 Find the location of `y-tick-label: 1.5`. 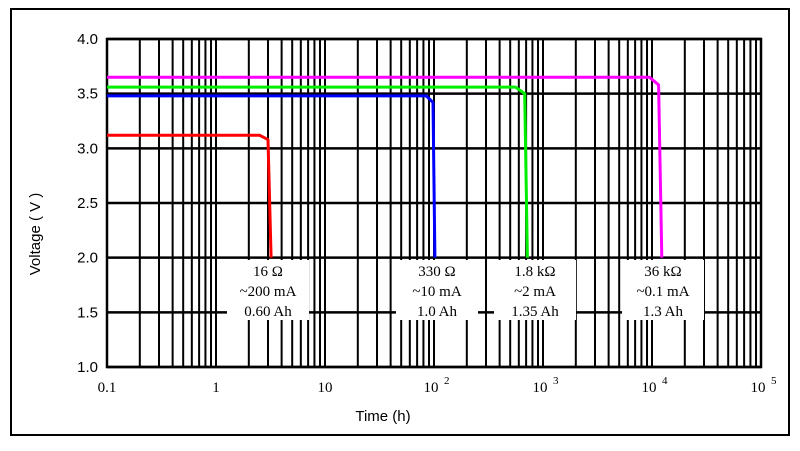

y-tick-label: 1.5 is located at coordinates (87, 312).